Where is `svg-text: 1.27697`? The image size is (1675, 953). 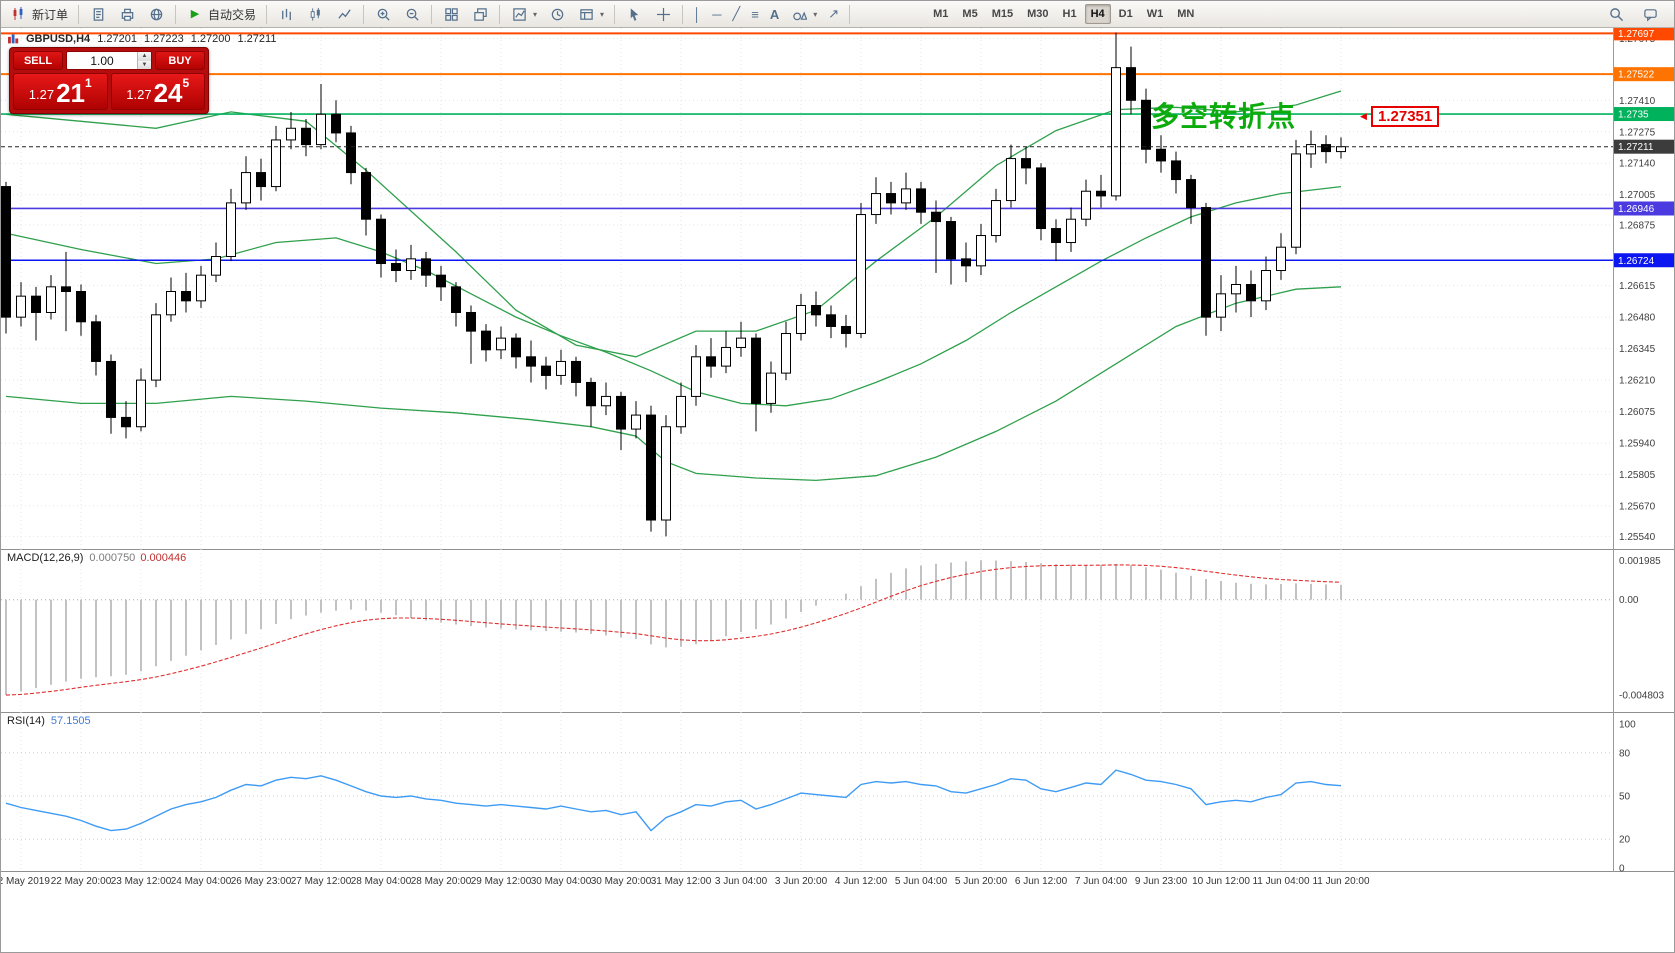 svg-text: 1.27697 is located at coordinates (1636, 34).